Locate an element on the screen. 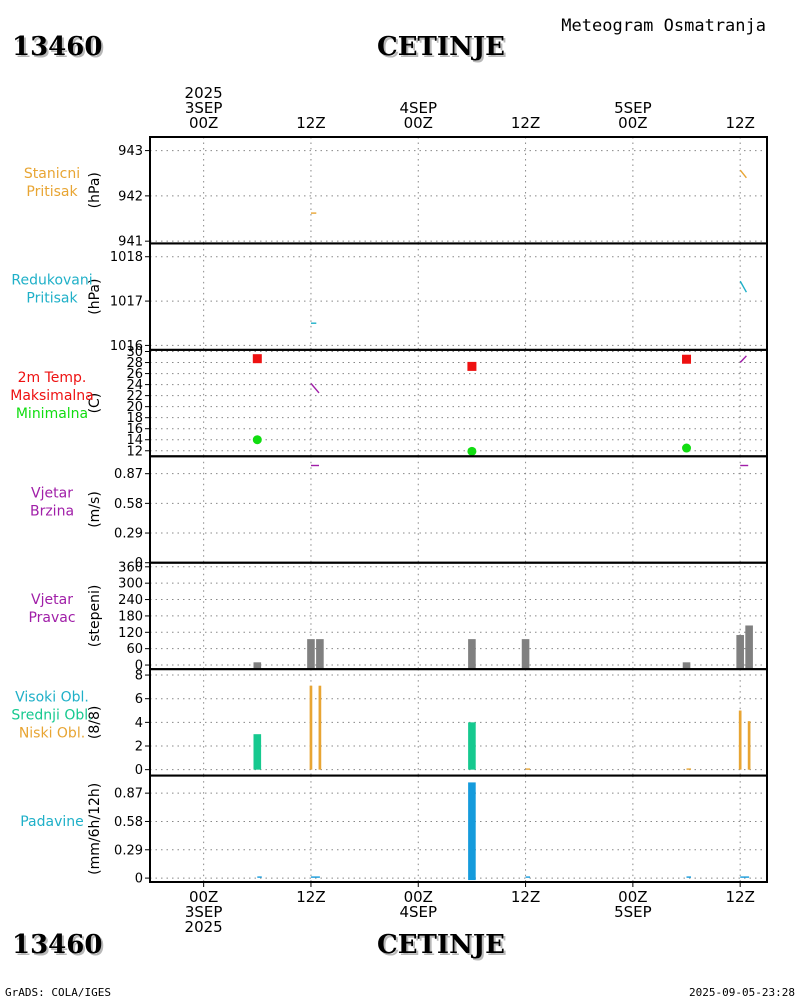 This screenshot has width=800, height=1000. y-tick-label: 28 is located at coordinates (134, 363).